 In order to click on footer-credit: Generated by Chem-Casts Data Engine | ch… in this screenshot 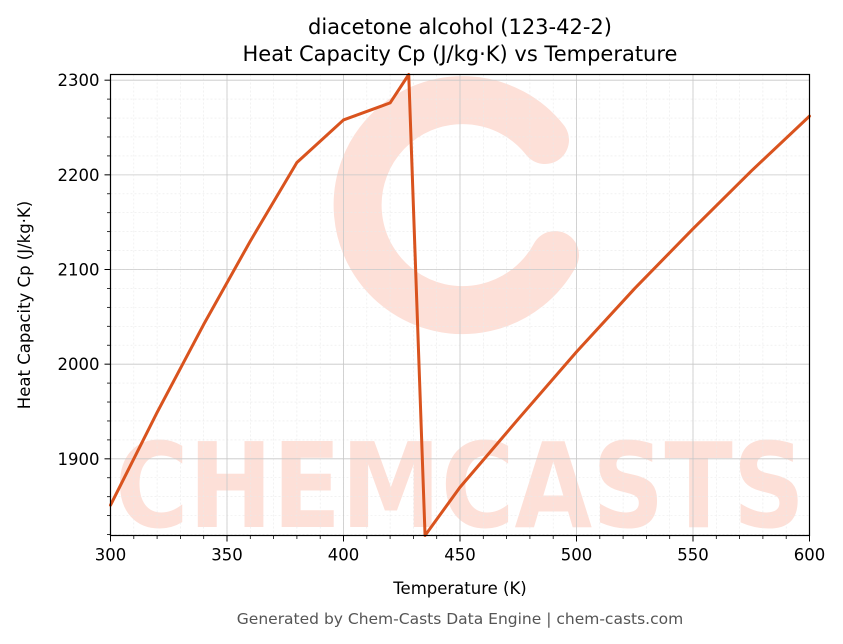, I will do `click(460, 619)`.